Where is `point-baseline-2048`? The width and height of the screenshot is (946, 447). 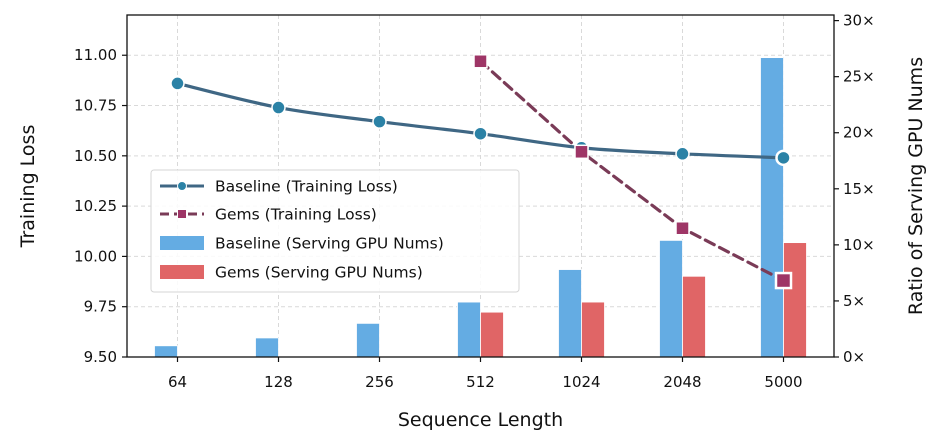 point-baseline-2048 is located at coordinates (682, 154).